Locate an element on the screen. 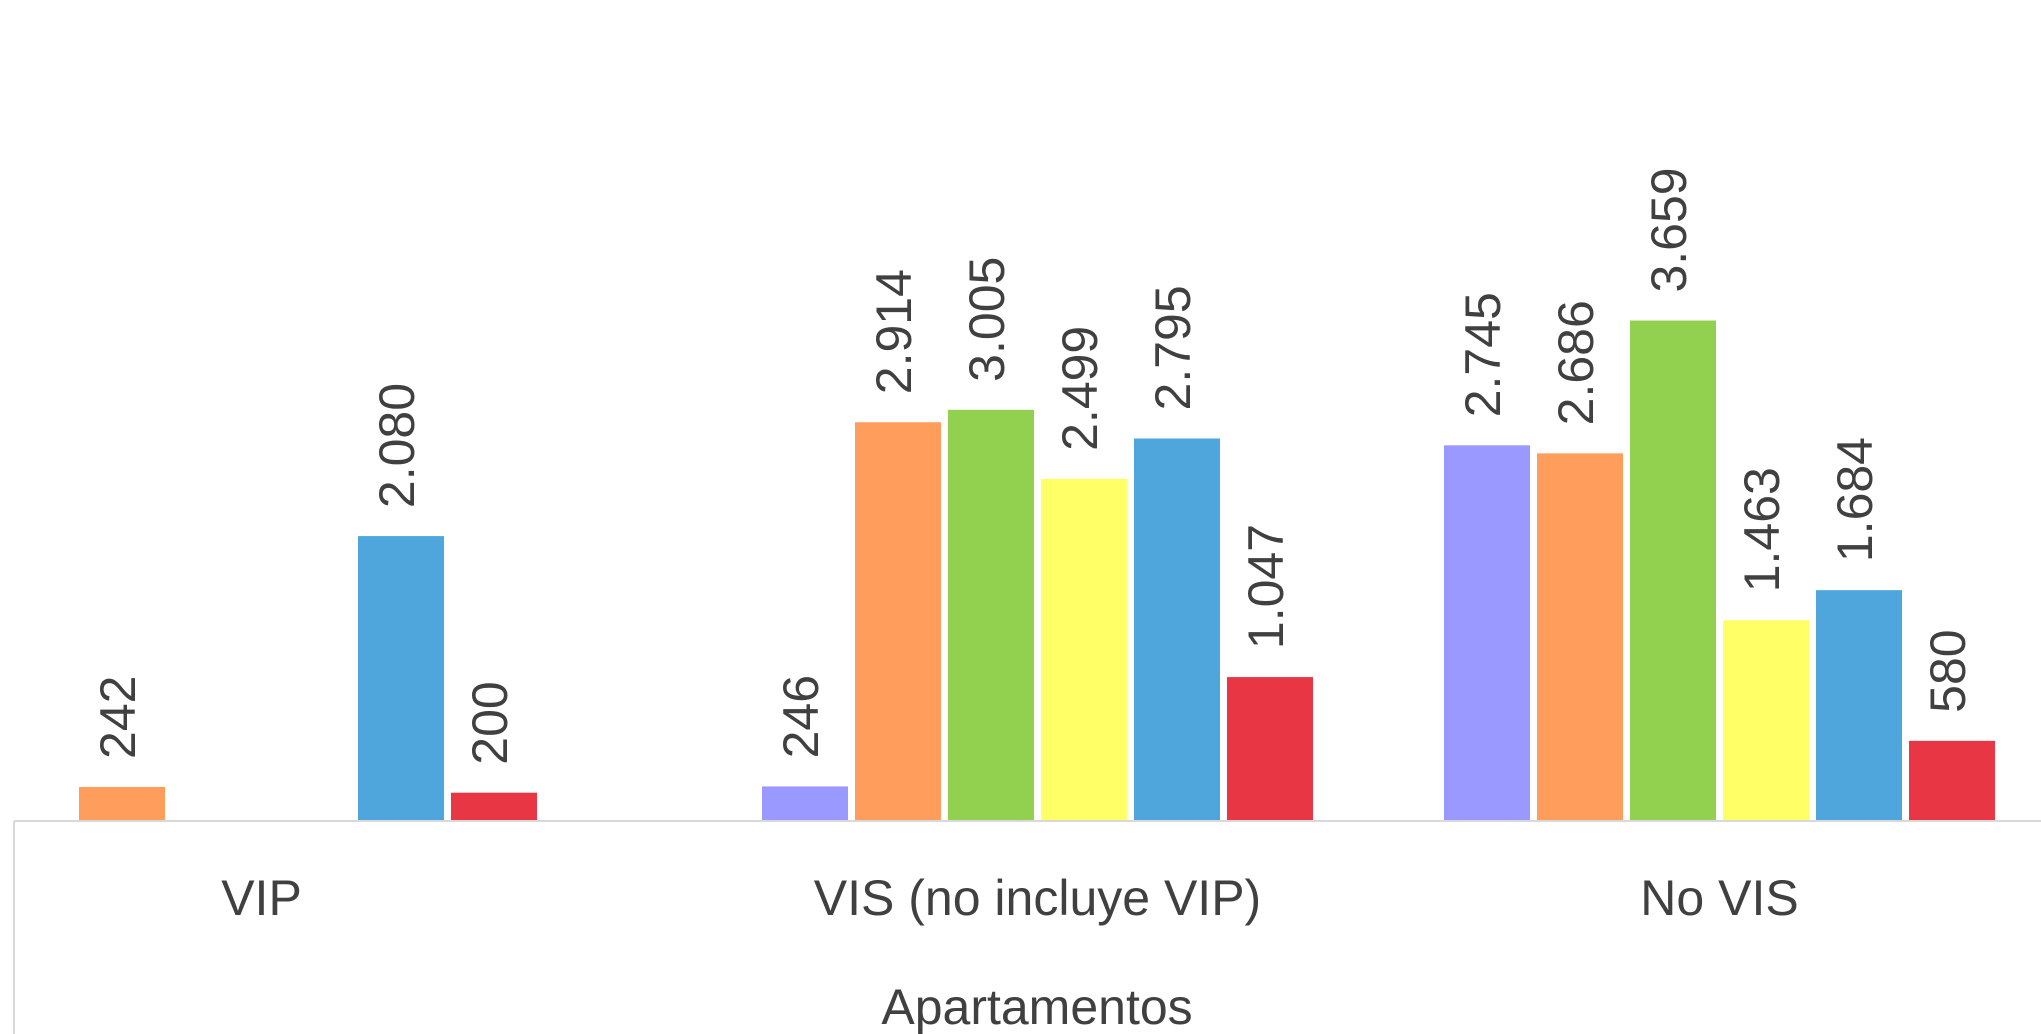 The height and width of the screenshot is (1034, 2041). data-label-vis-no-incluye-vip-series-4: 2.499 is located at coordinates (1080, 388).